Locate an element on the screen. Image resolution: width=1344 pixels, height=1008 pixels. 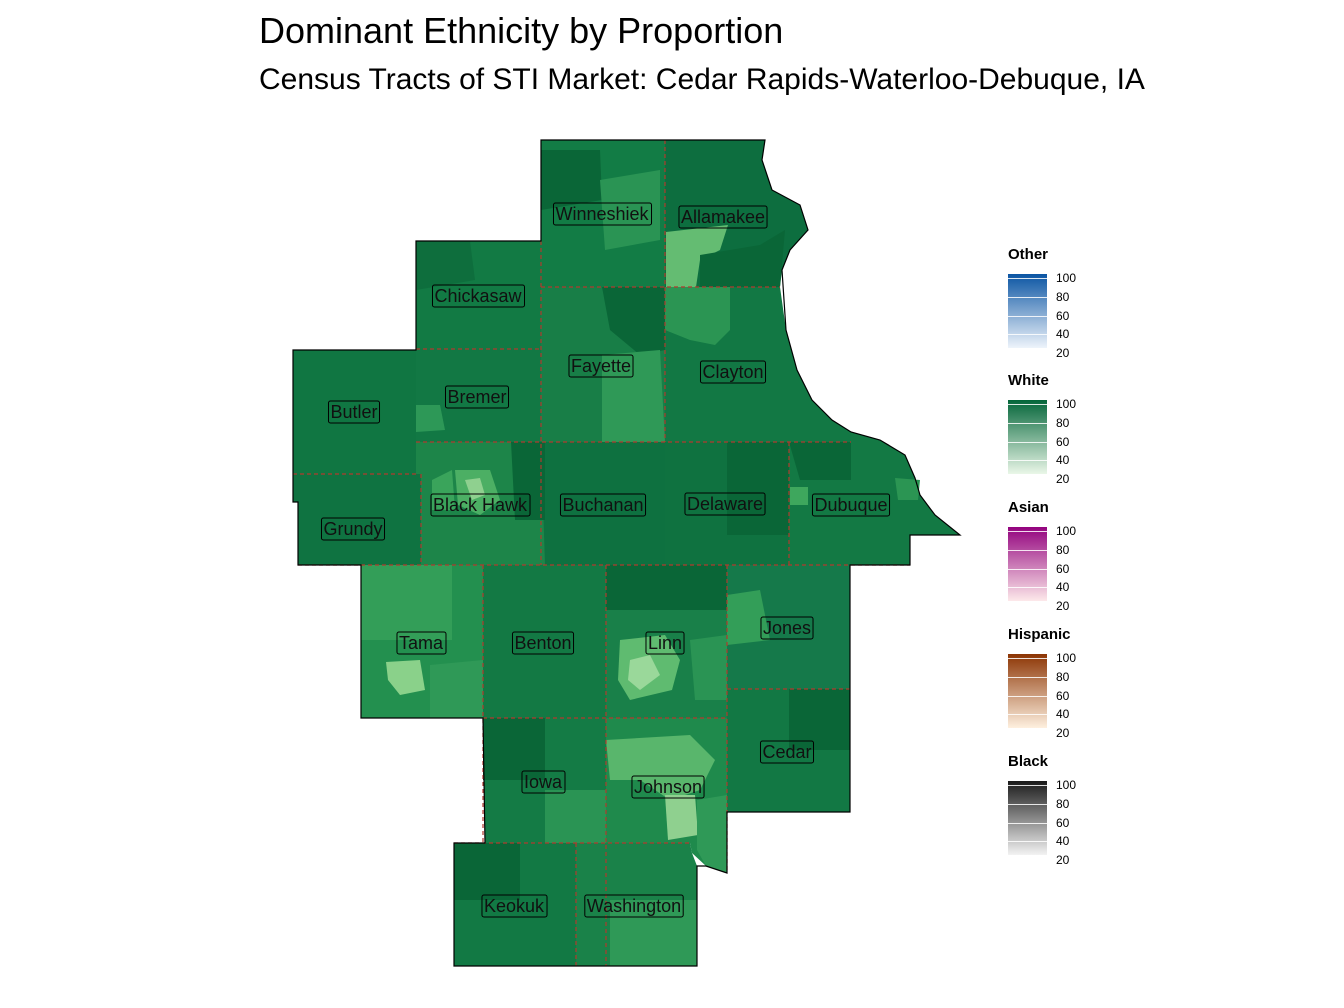
county-label-grundy: Grundy is located at coordinates (353, 529).